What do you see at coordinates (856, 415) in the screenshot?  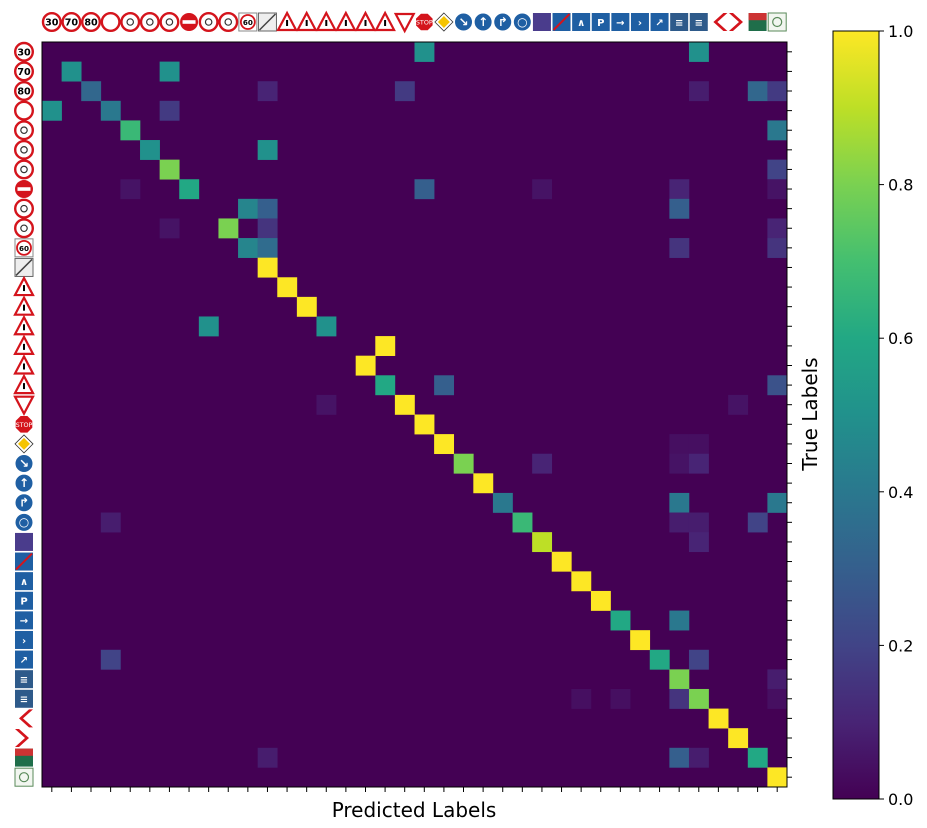 I see `colorbar` at bounding box center [856, 415].